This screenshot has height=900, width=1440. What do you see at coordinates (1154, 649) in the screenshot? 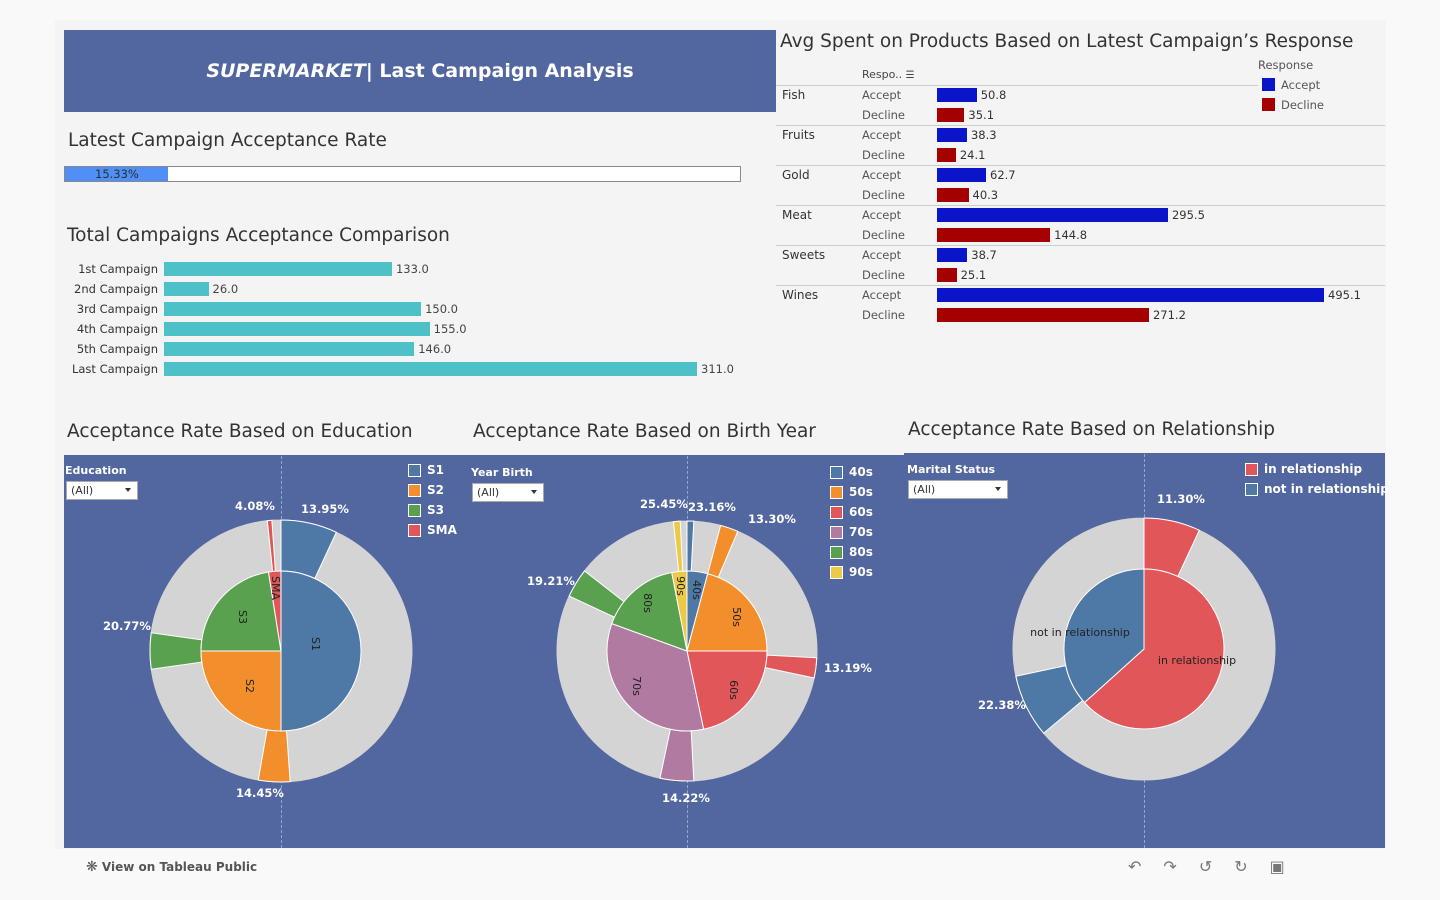
I see `inner-slice-in-relationship` at bounding box center [1154, 649].